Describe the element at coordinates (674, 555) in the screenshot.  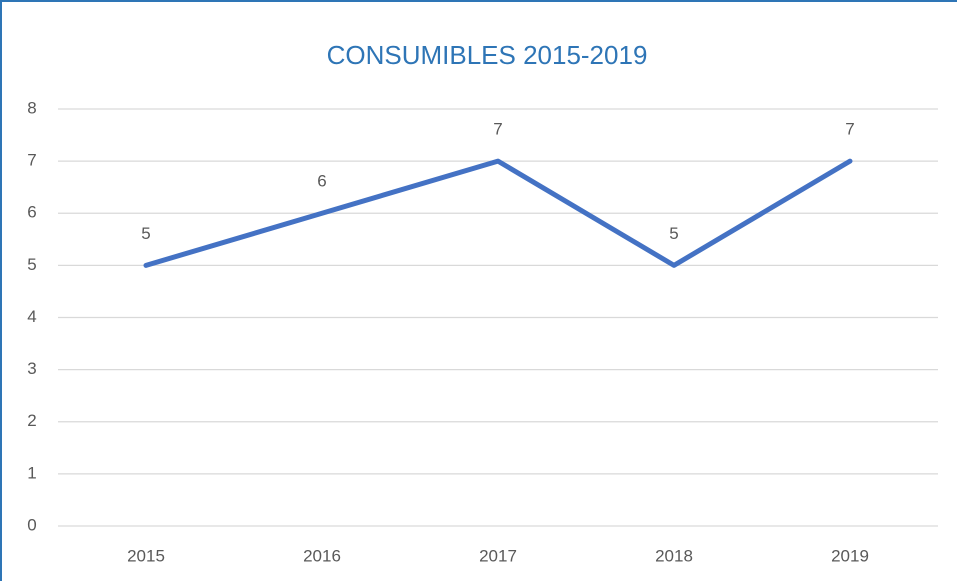
I see `x-tick-label: 2018` at that location.